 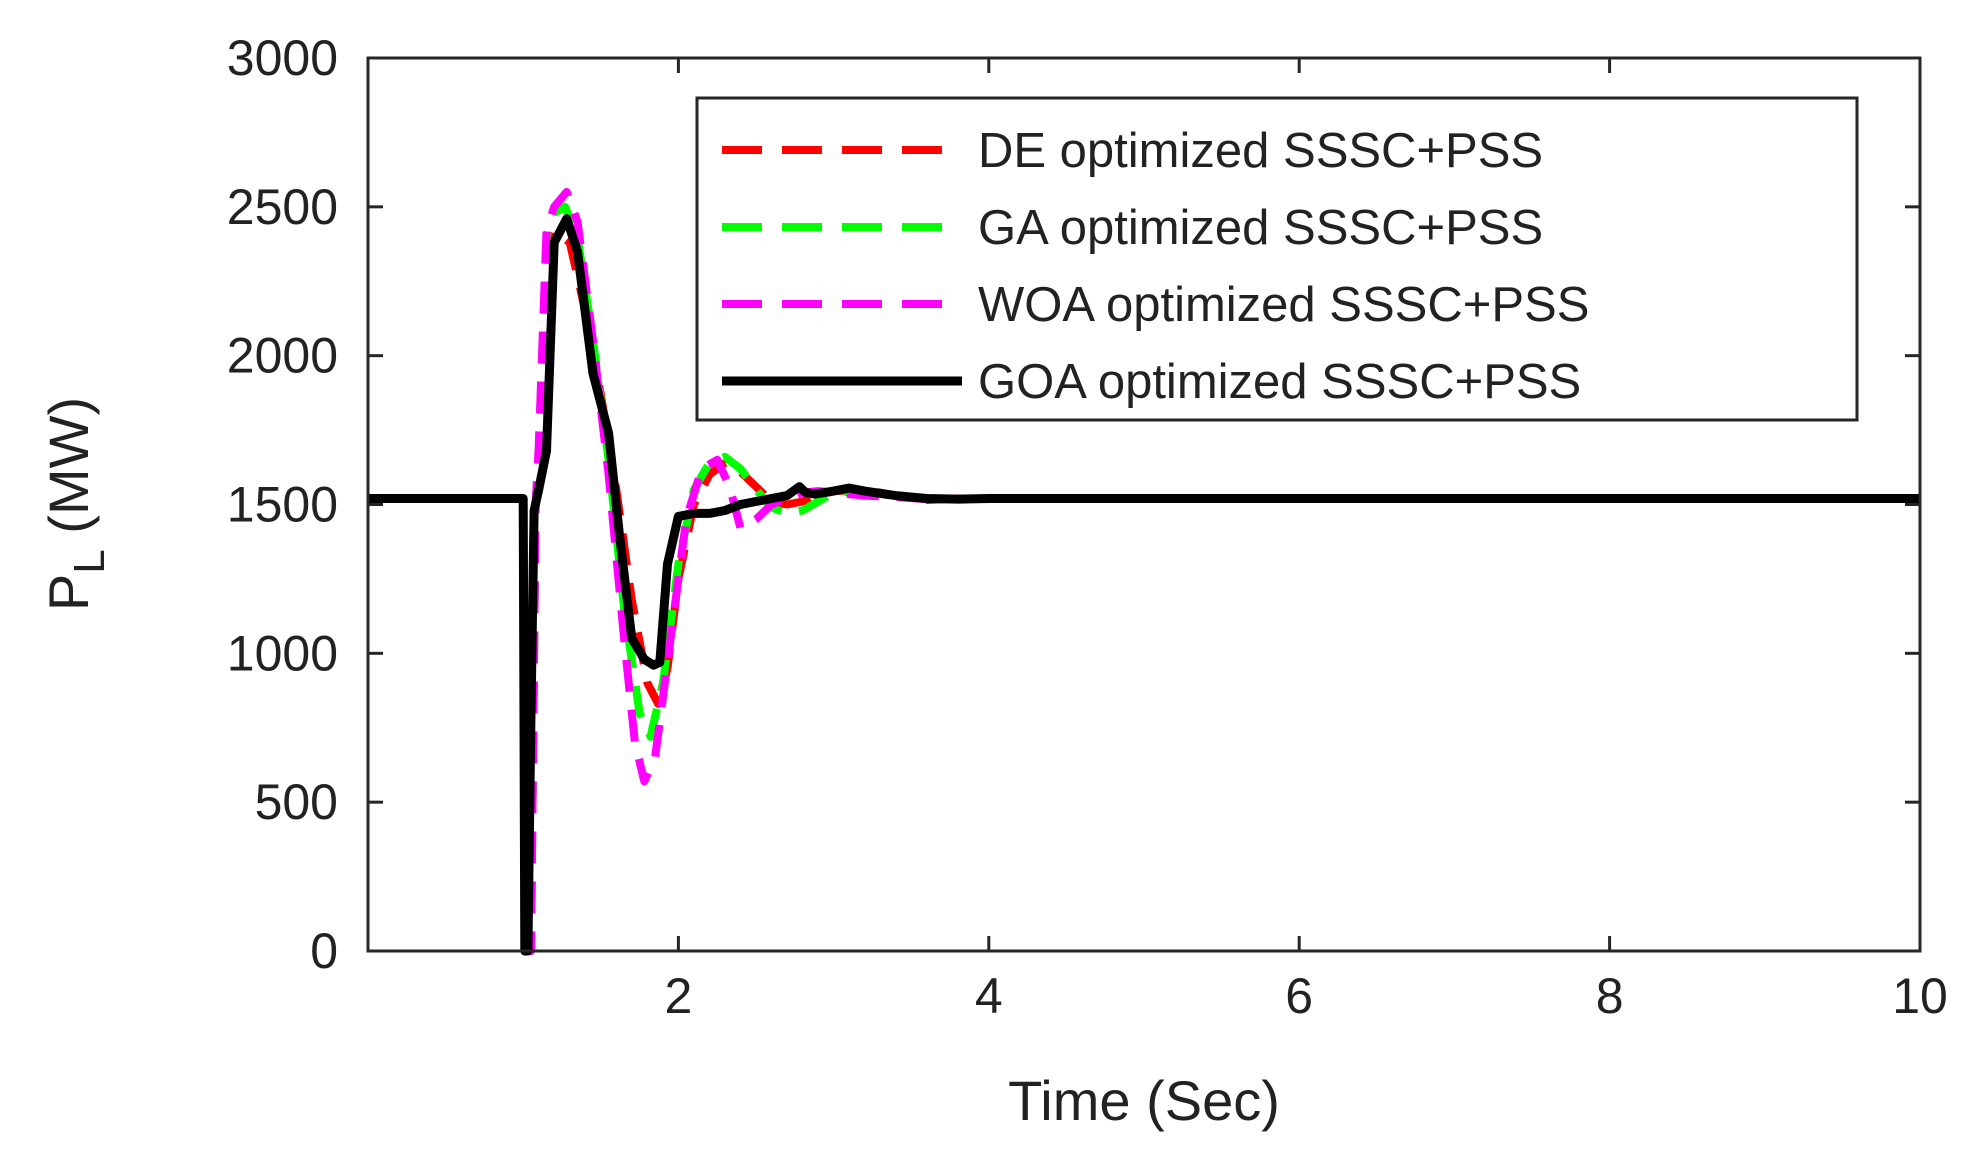 I want to click on x-tick-label-3: 8, so click(x=1610, y=996).